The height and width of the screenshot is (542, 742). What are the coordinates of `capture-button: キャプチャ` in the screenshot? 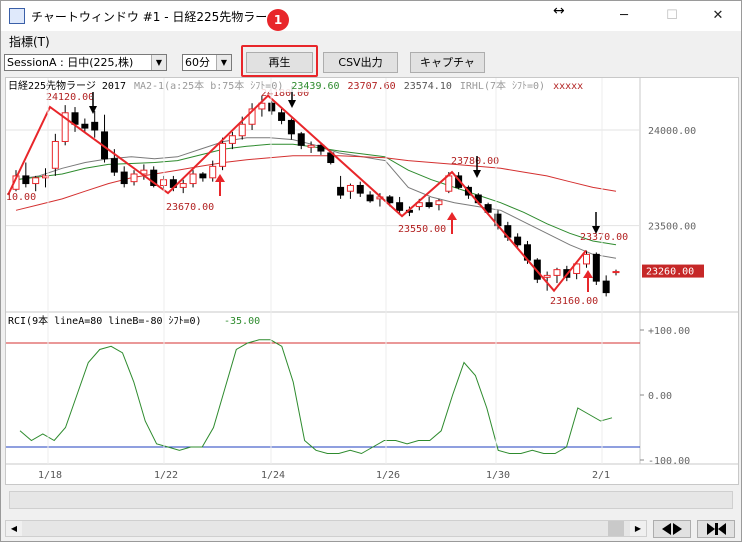 It's located at (447, 62).